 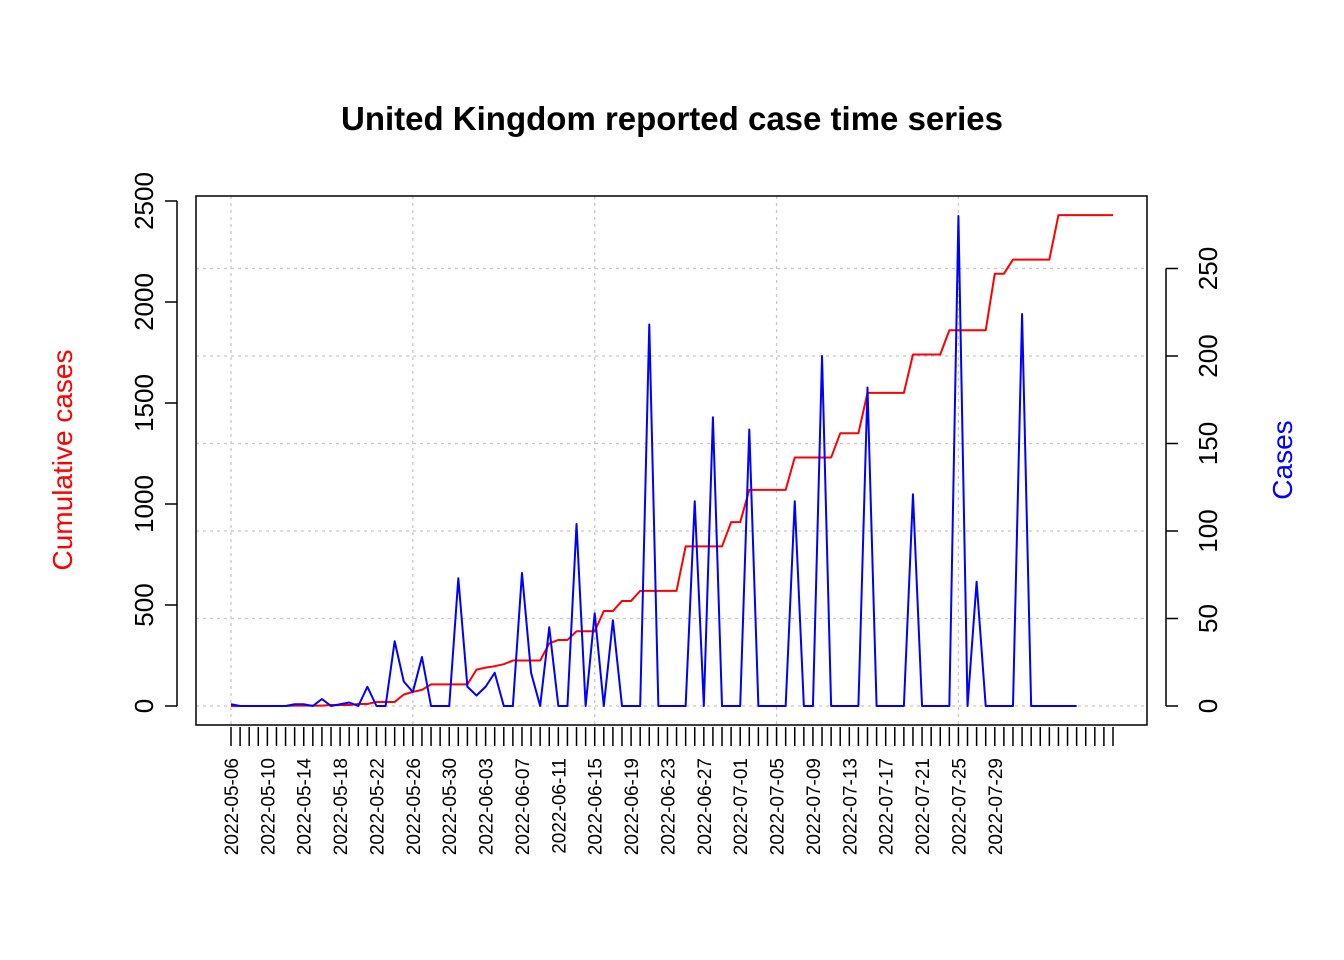 What do you see at coordinates (144, 403) in the screenshot?
I see `left-axis-tick-label: 1500` at bounding box center [144, 403].